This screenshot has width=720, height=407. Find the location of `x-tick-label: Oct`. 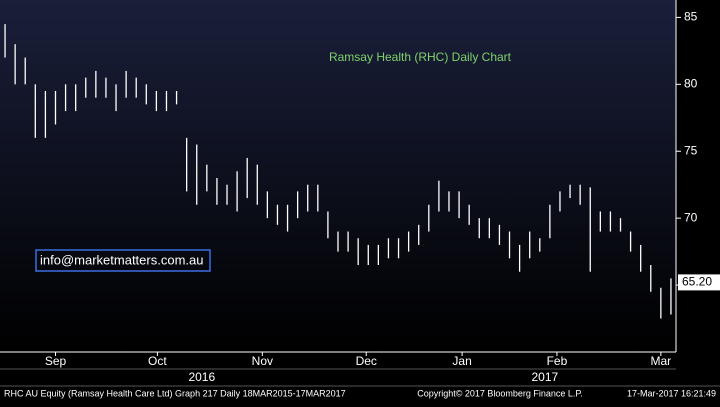

x-tick-label: Oct is located at coordinates (157, 361).